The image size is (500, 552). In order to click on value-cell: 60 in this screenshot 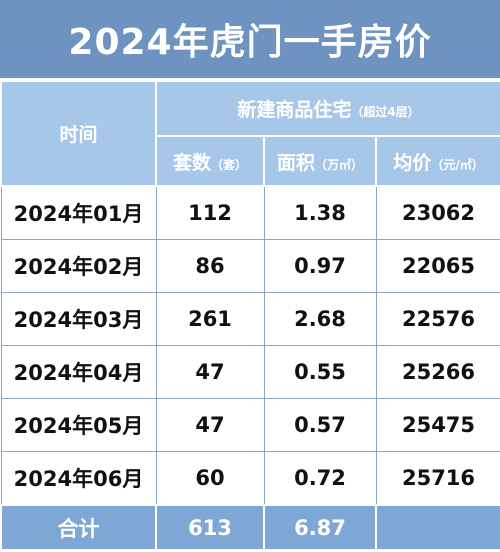, I will do `click(210, 478)`.